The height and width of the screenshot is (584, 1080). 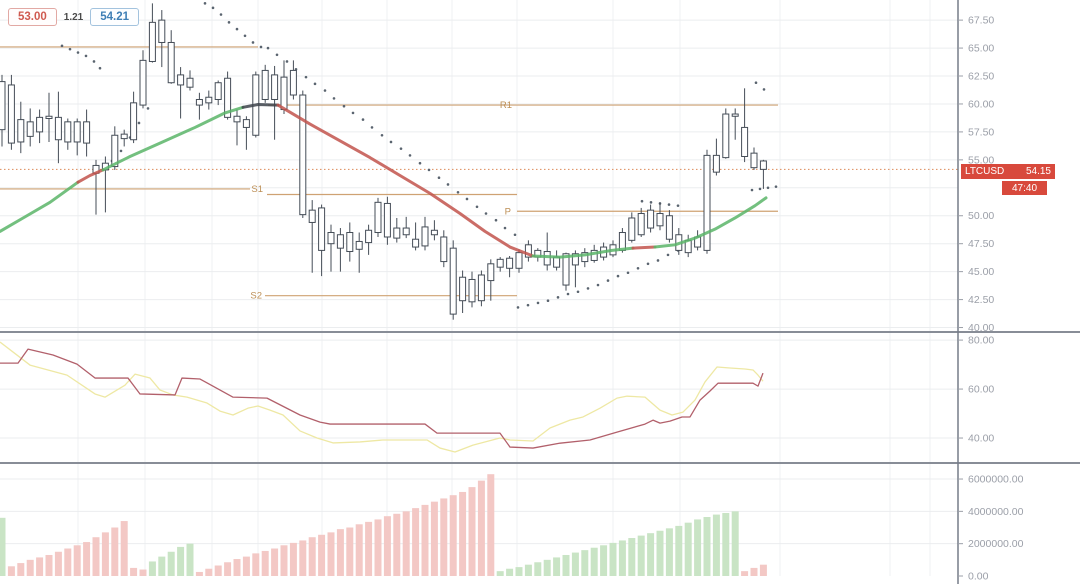 I want to click on axis-tick-label: 50.00, so click(x=981, y=216).